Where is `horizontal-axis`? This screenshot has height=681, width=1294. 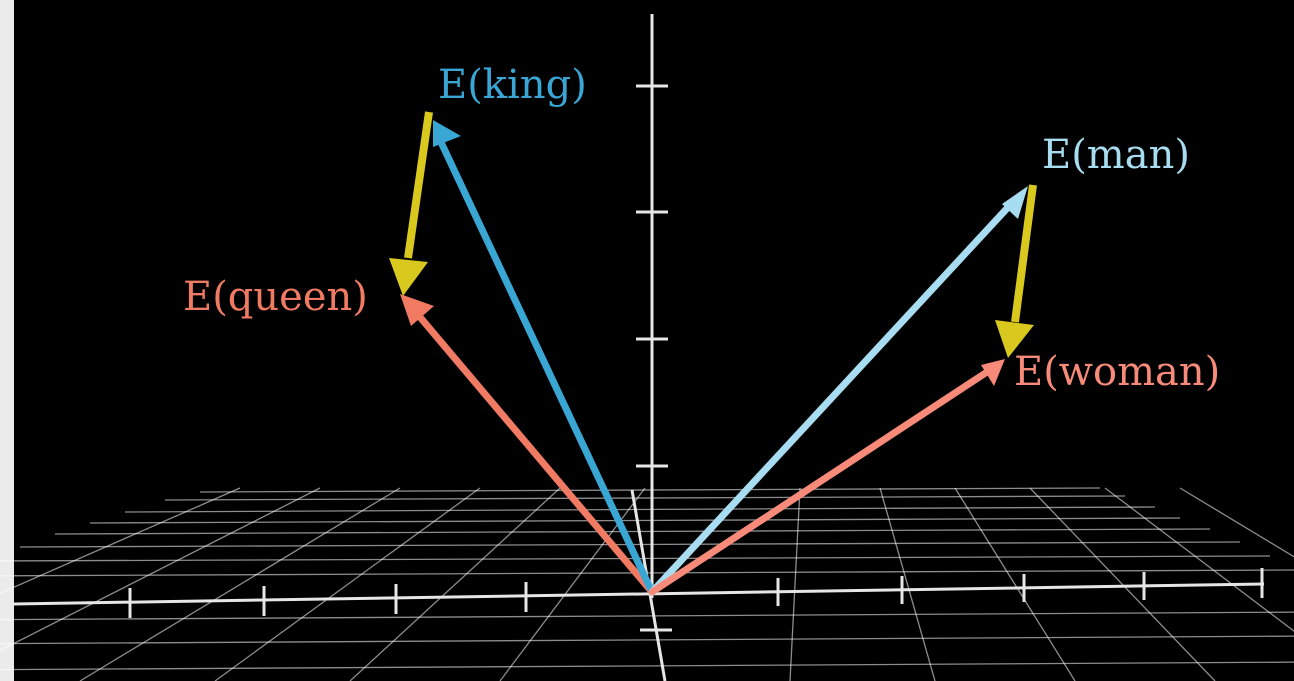 horizontal-axis is located at coordinates (639, 594).